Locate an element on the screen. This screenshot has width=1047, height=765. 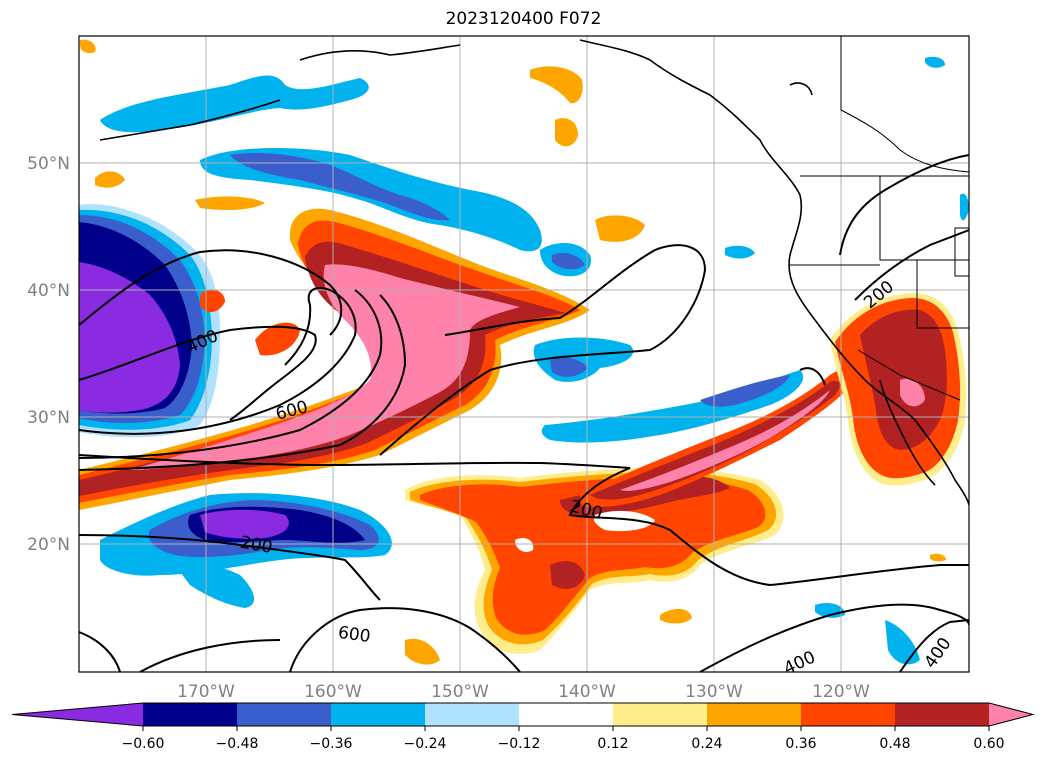
lon-label: 160°W is located at coordinates (333, 692).